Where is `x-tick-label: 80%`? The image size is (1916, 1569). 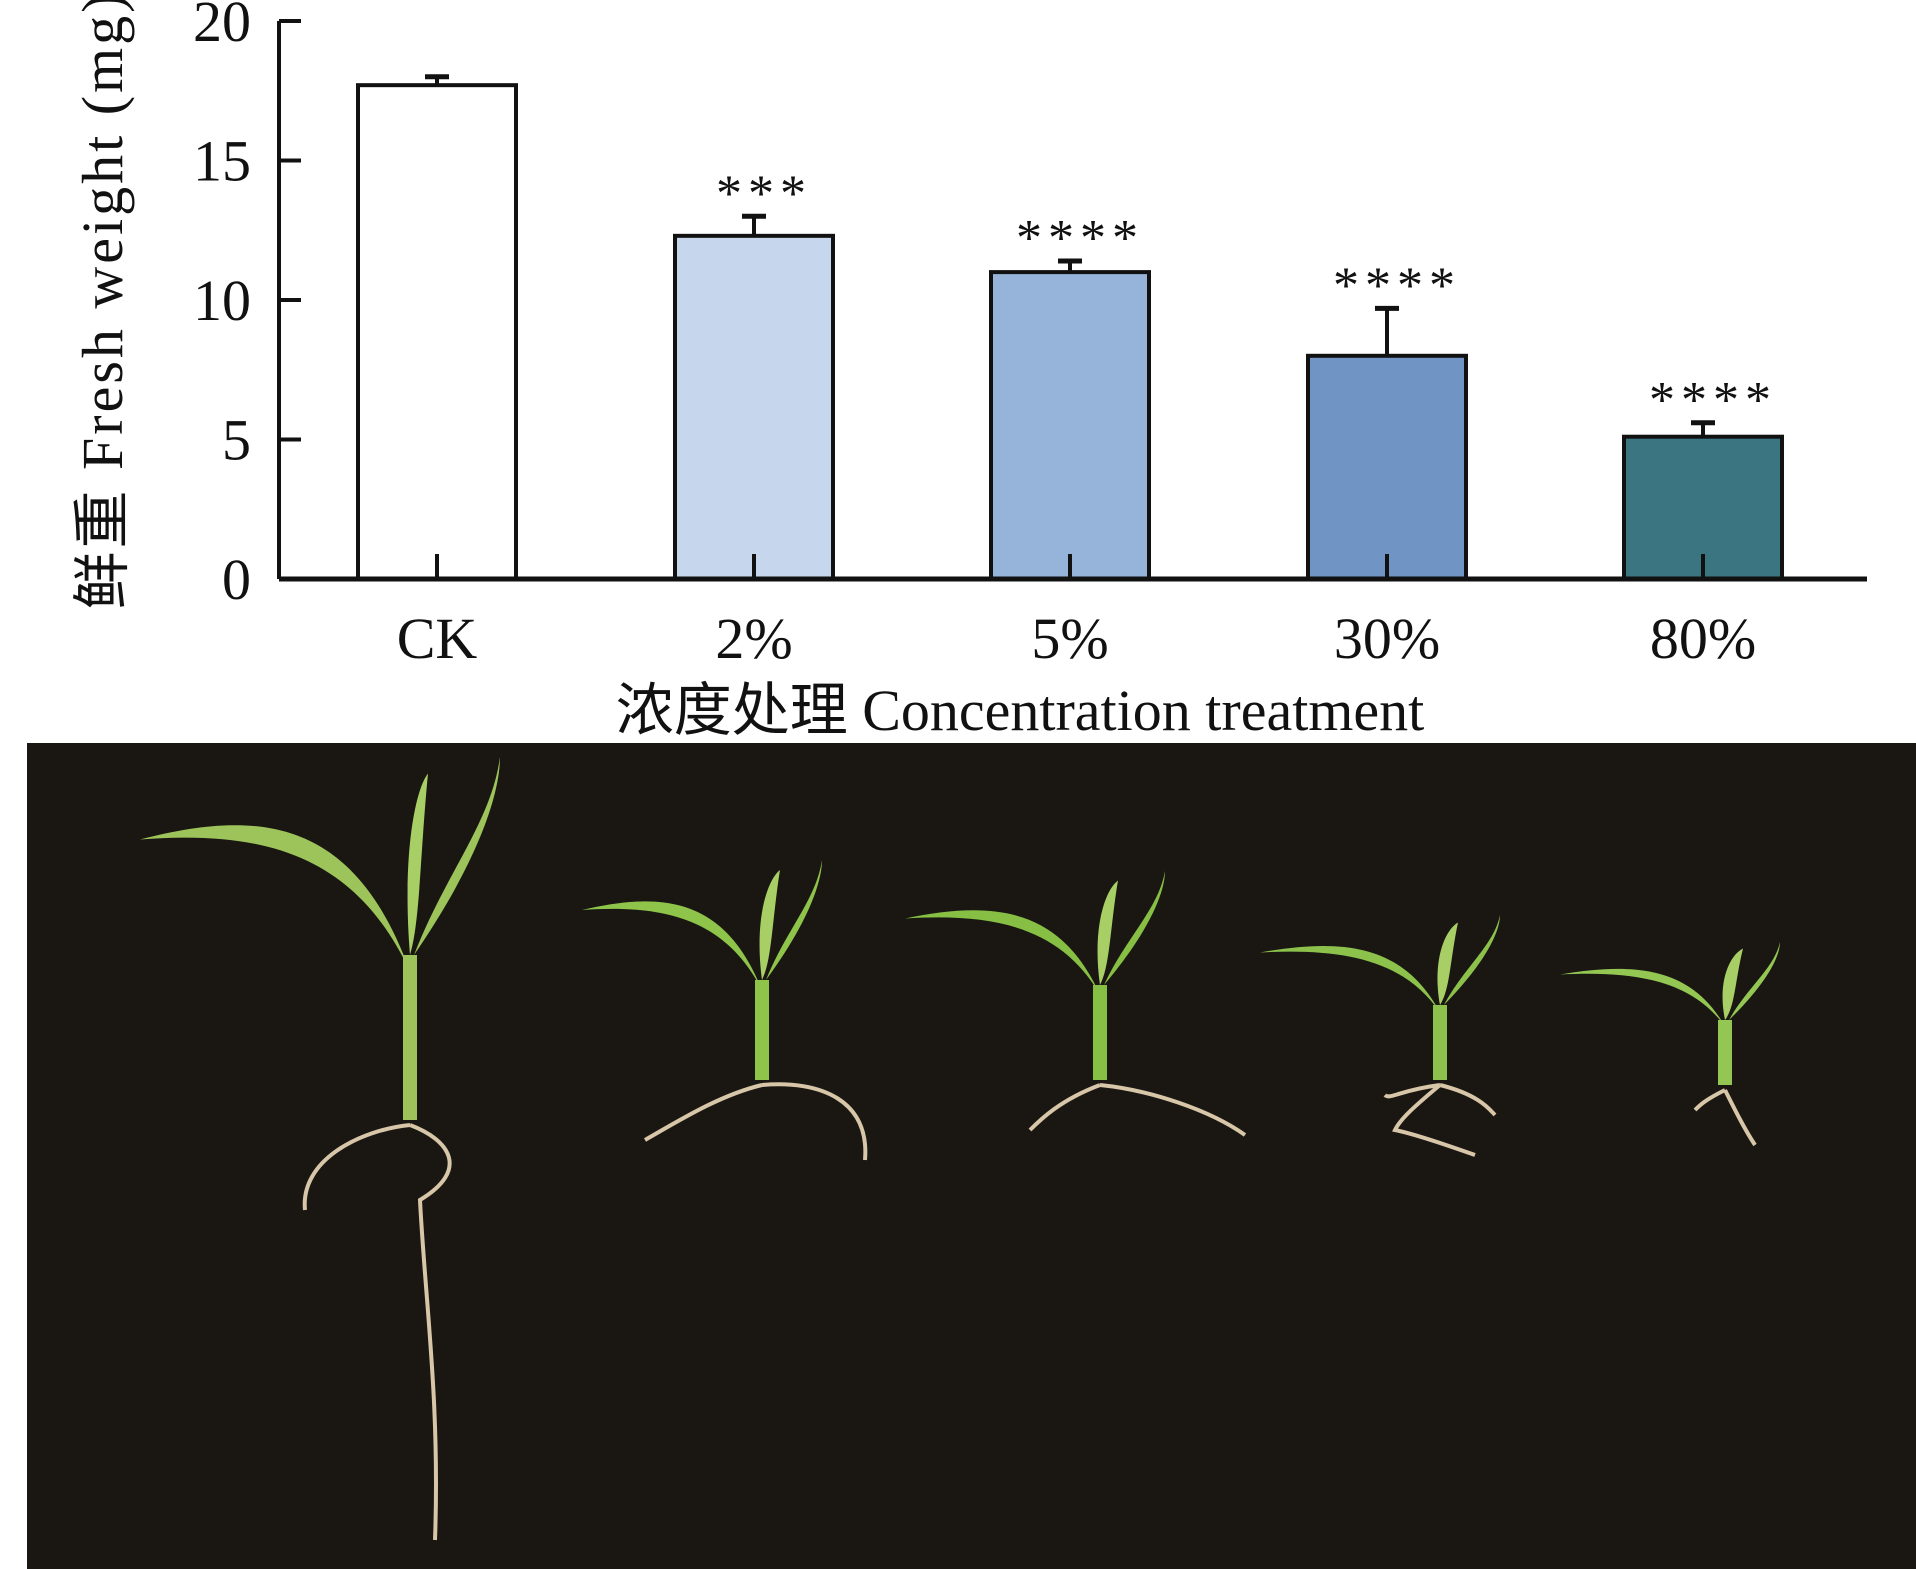 x-tick-label: 80% is located at coordinates (1703, 638).